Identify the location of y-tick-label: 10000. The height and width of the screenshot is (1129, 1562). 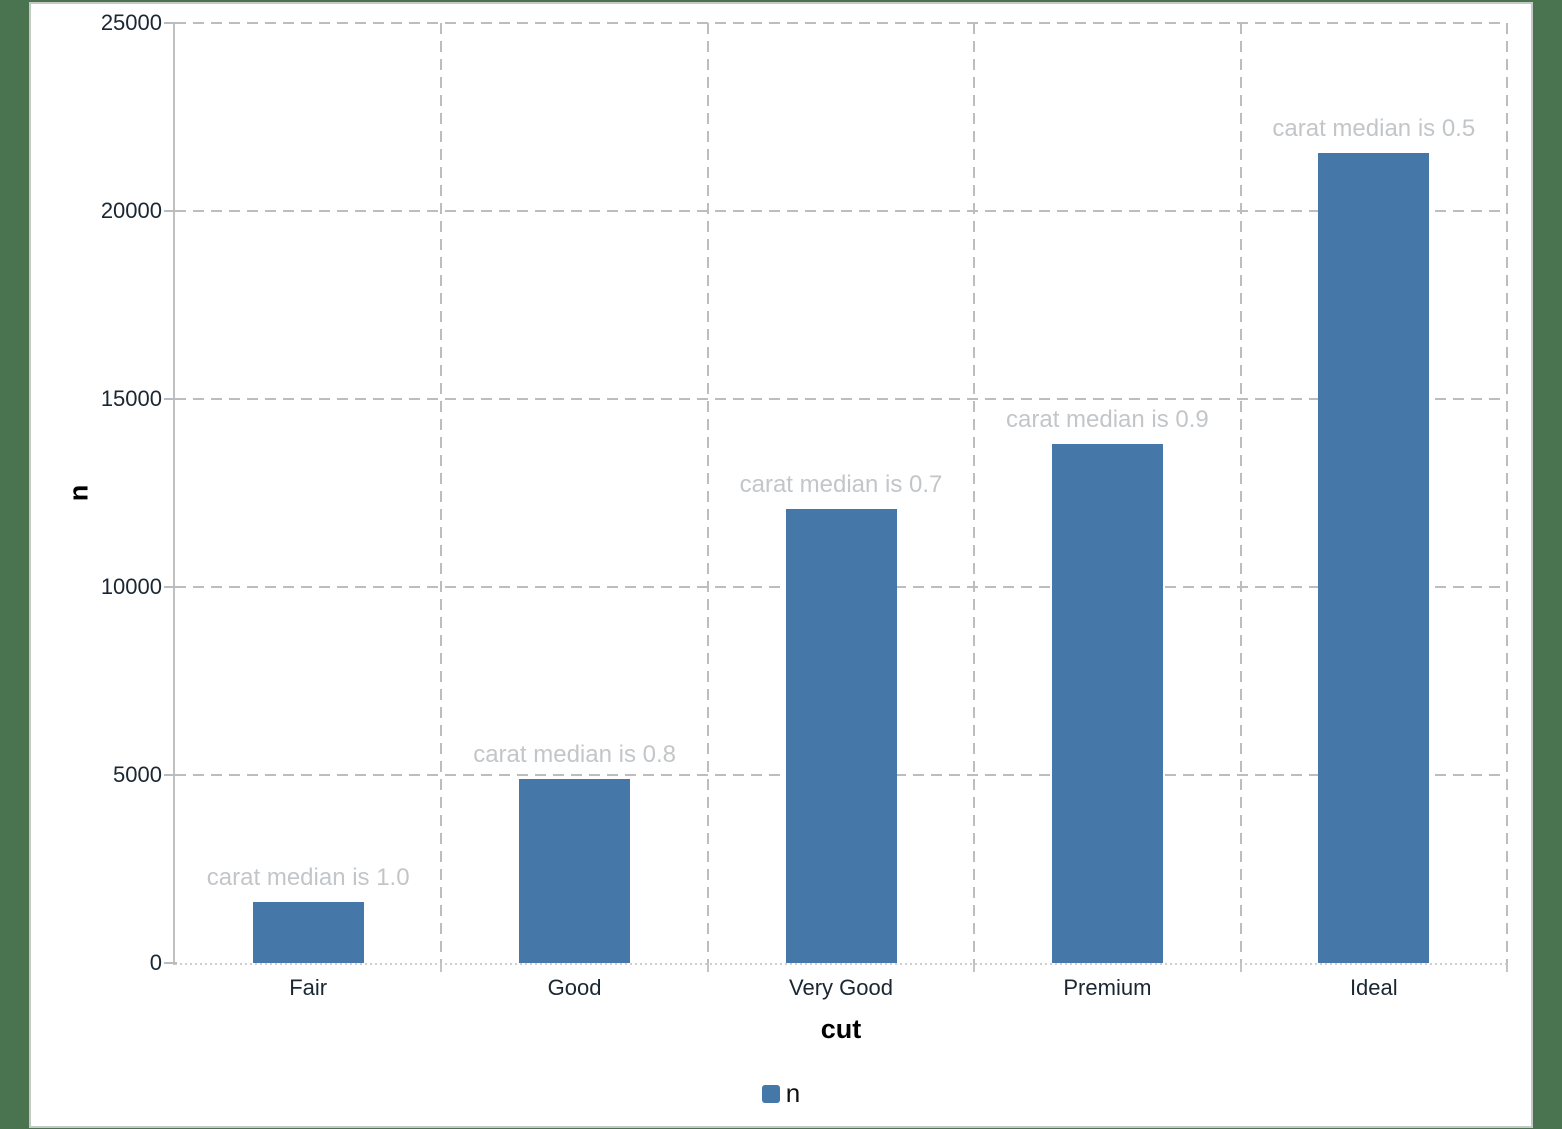
(131, 586).